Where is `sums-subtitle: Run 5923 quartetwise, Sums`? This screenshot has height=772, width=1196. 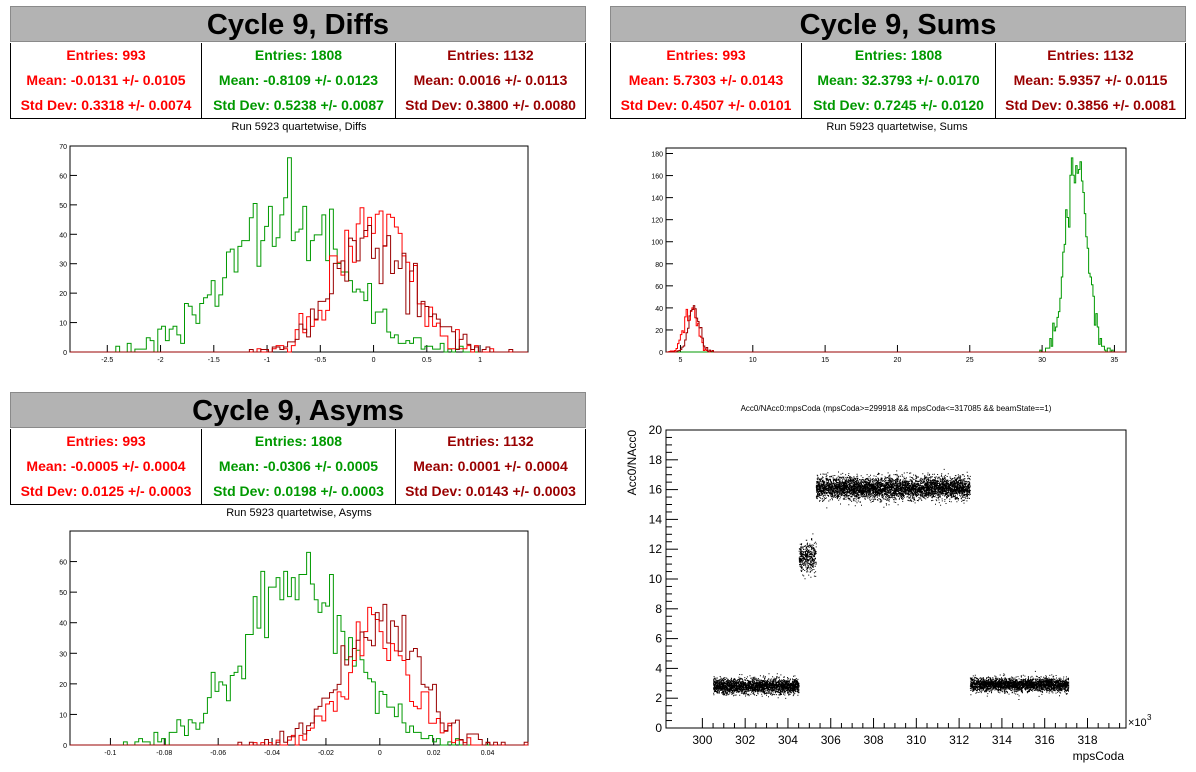
sums-subtitle: Run 5923 quartetwise, Sums is located at coordinates (897, 127).